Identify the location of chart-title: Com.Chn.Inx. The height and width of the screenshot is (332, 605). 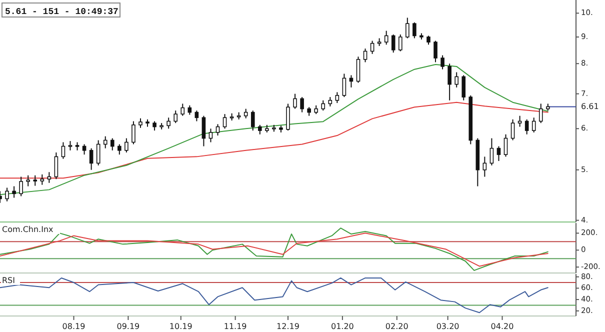
(28, 229).